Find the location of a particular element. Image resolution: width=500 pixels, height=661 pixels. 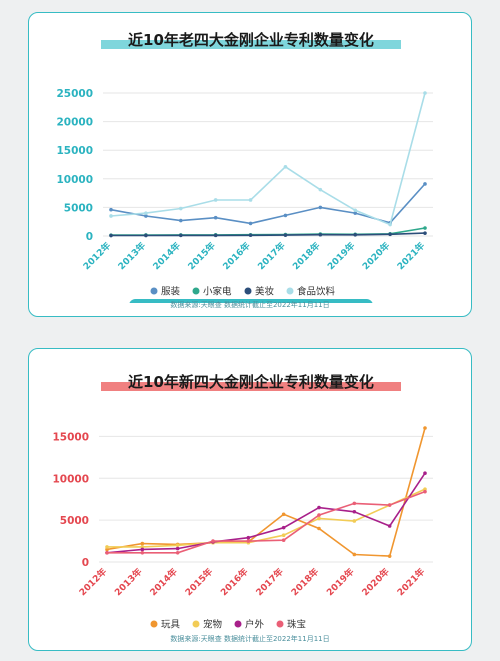

legend-label: 宠物 is located at coordinates (213, 625).